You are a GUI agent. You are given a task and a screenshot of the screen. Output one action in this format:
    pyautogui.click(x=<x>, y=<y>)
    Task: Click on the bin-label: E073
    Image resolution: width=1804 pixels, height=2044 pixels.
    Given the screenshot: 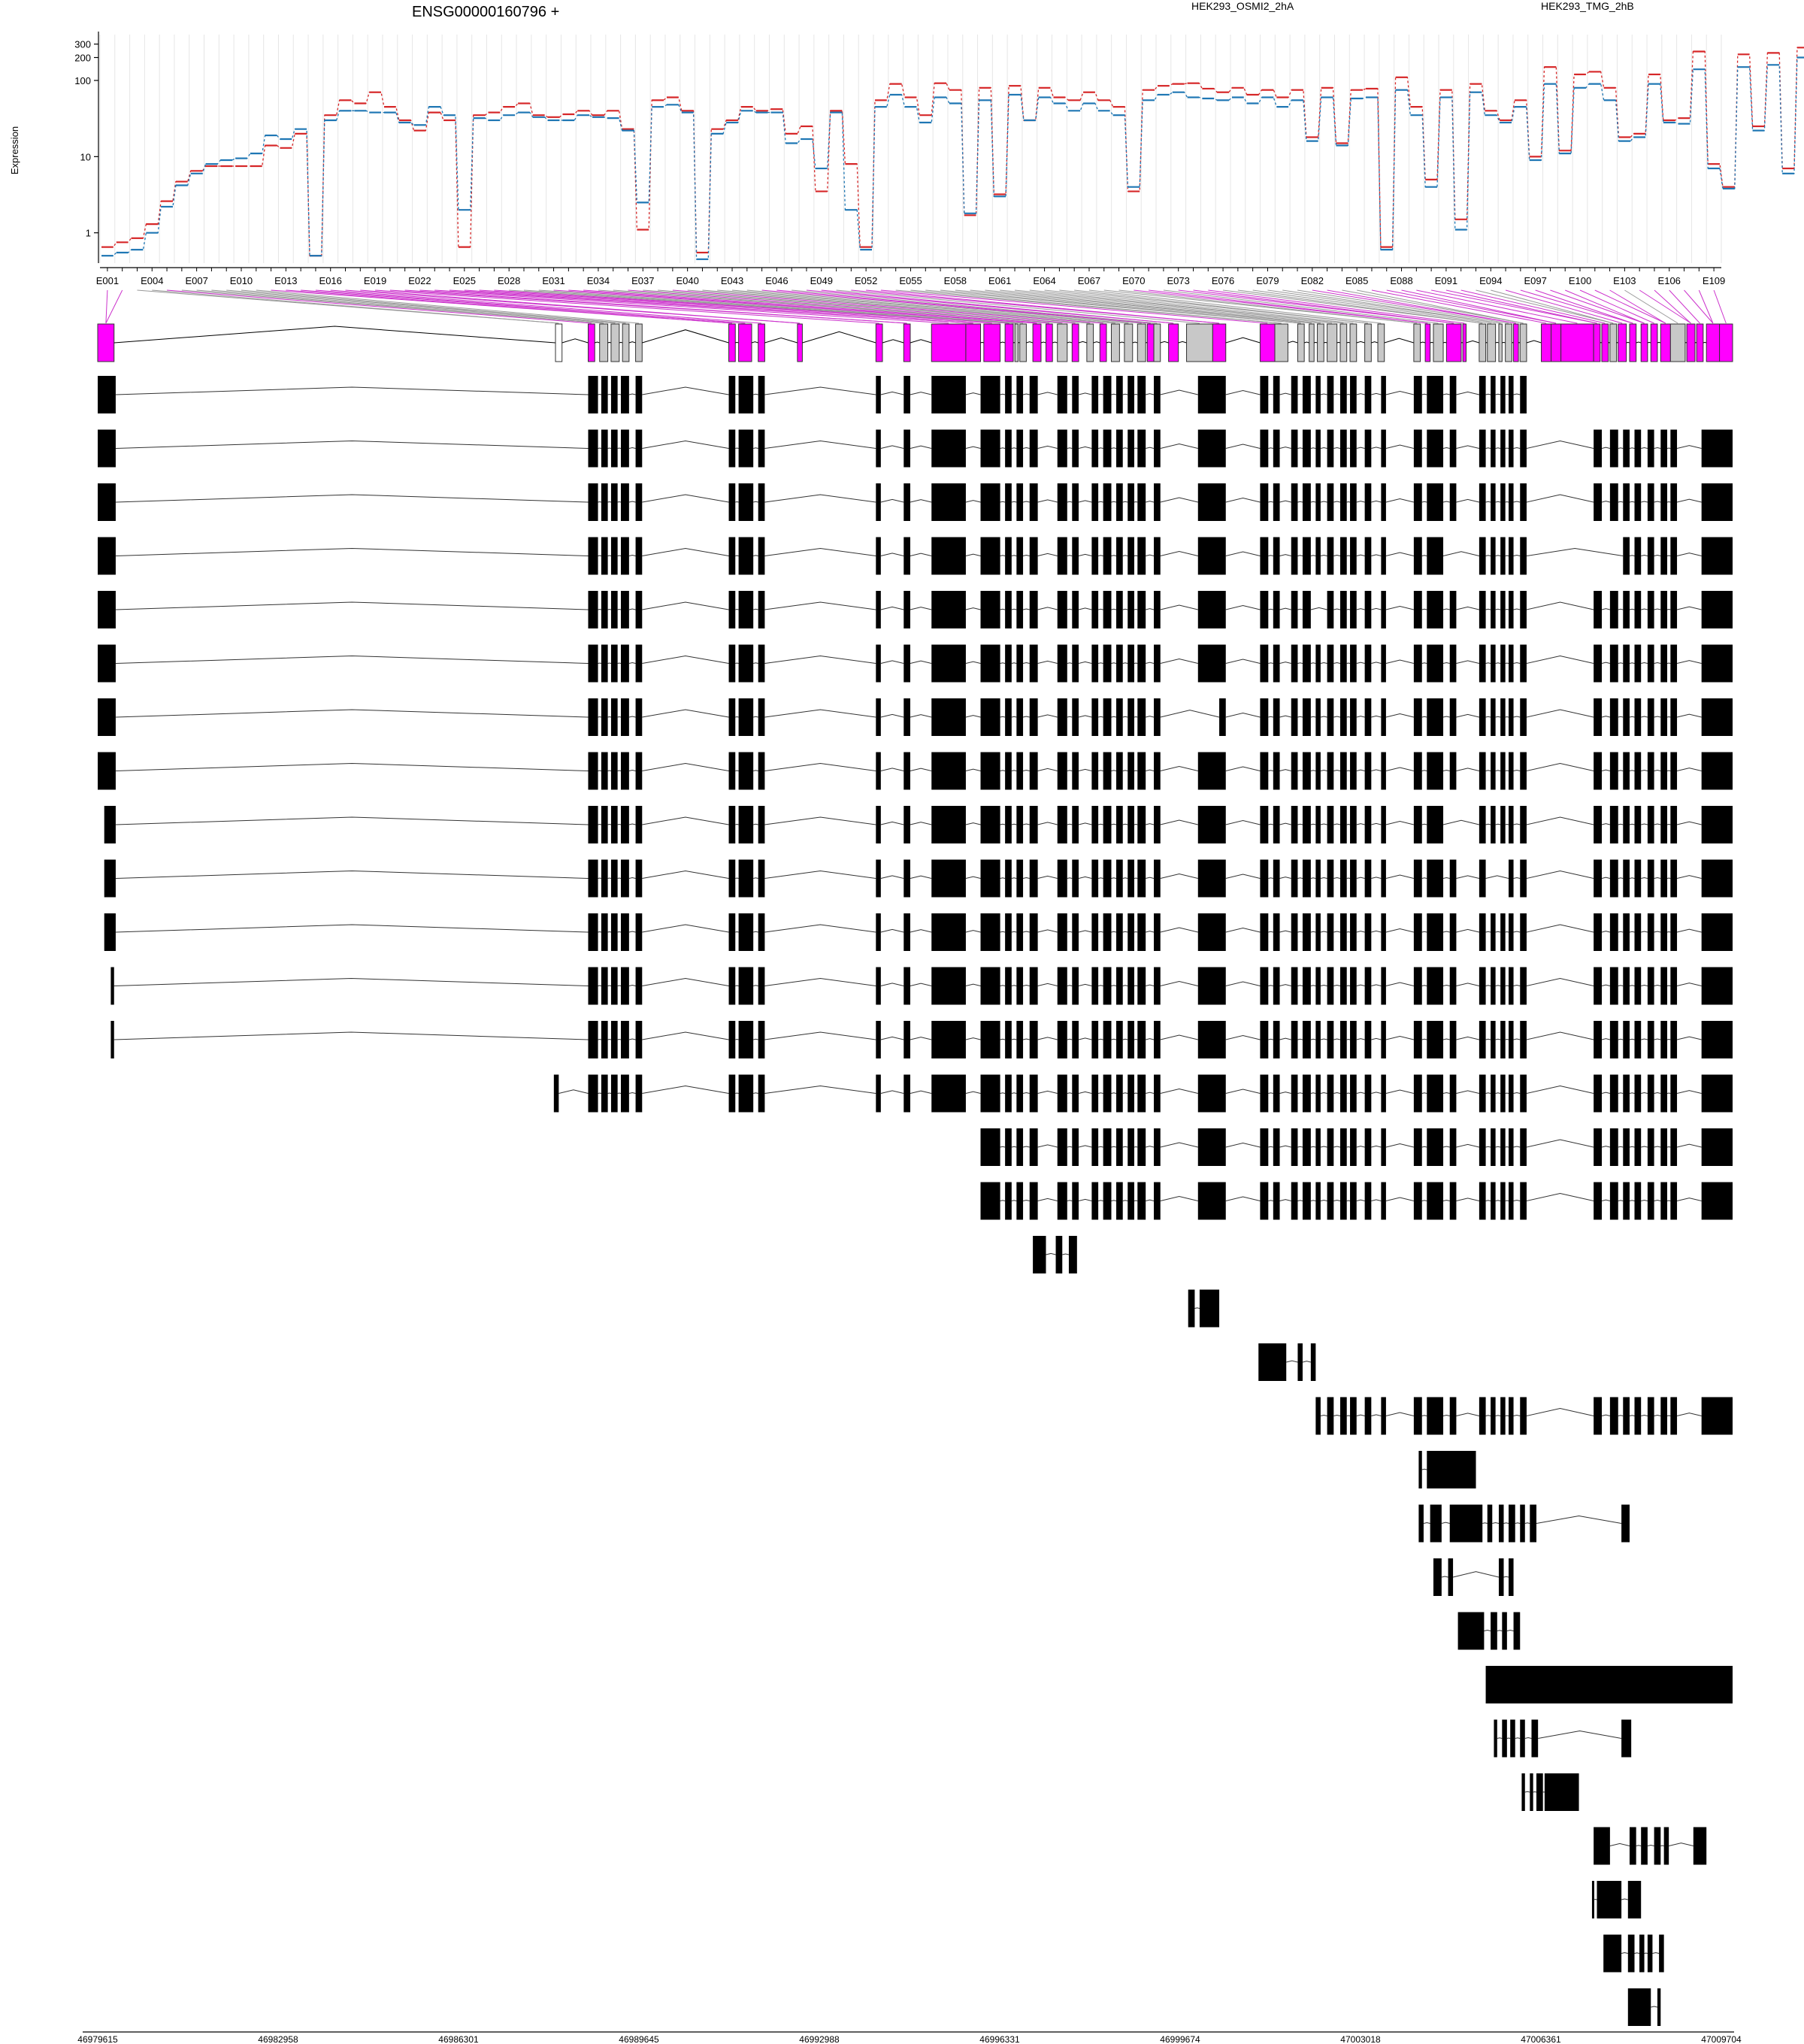 What is the action you would take?
    pyautogui.click(x=1178, y=280)
    